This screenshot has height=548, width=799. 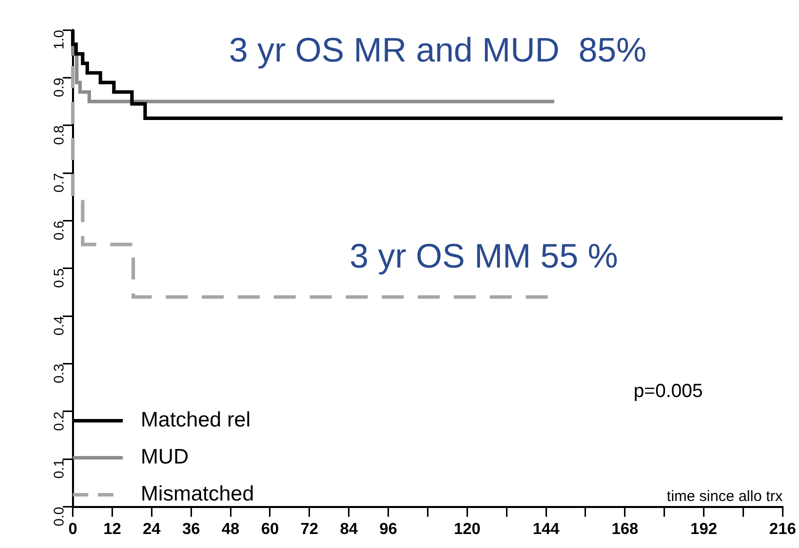 What do you see at coordinates (625, 529) in the screenshot?
I see `x-tick-label: 168` at bounding box center [625, 529].